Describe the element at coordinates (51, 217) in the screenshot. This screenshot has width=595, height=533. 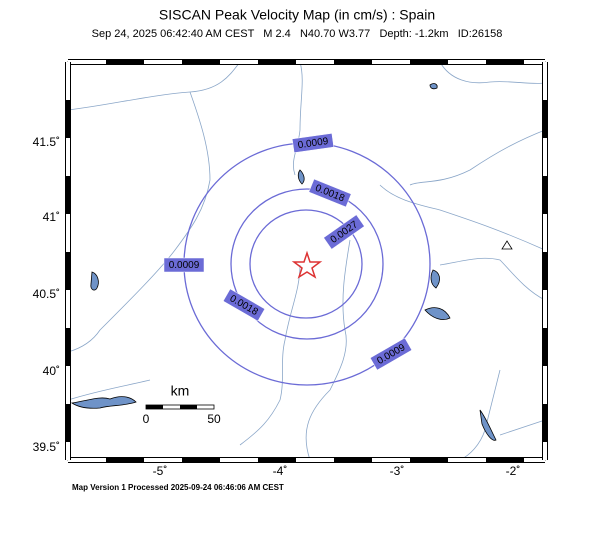
I see `lat-label: 41˚` at that location.